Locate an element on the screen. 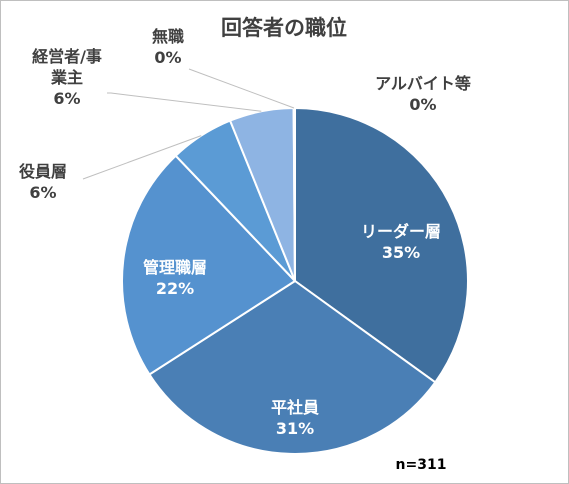 The height and width of the screenshot is (484, 569). slice-category-label: 業主 is located at coordinates (66, 77).